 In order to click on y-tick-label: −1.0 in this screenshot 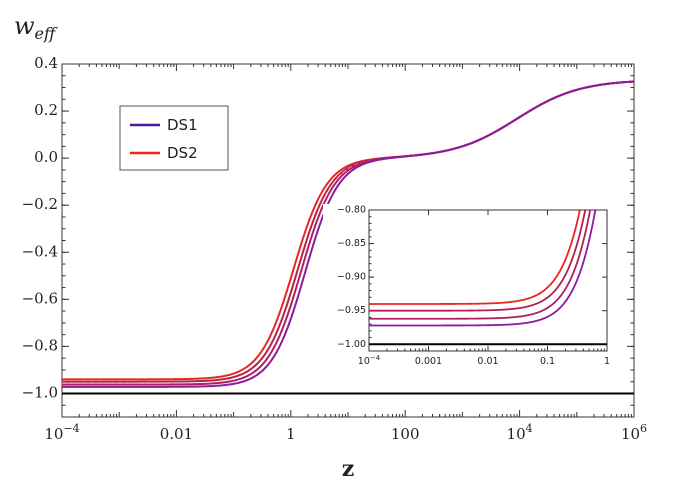, I will do `click(40, 392)`.